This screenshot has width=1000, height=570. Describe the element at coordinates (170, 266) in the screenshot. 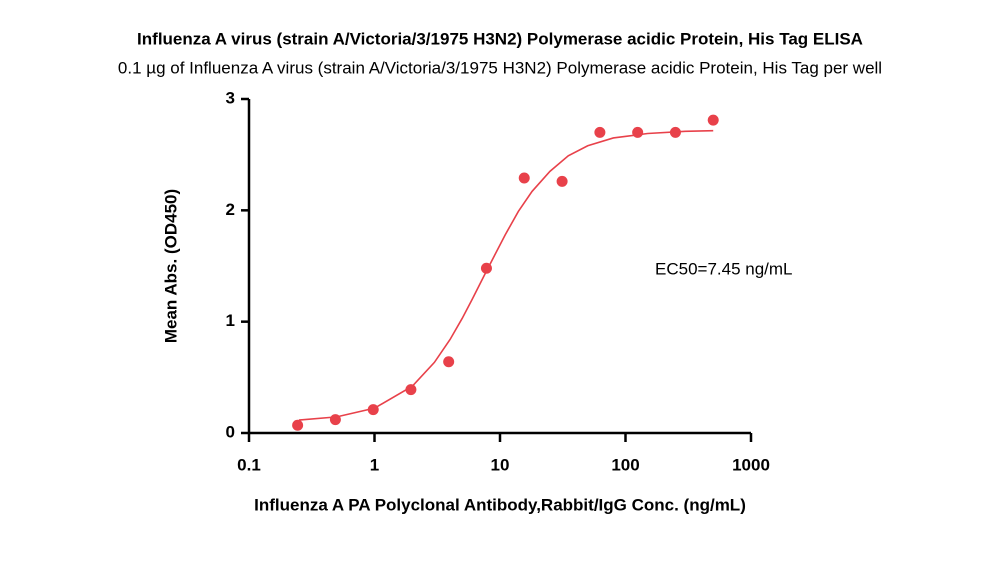

I see `y-axis-label: Mean Abs. (OD450)` at that location.